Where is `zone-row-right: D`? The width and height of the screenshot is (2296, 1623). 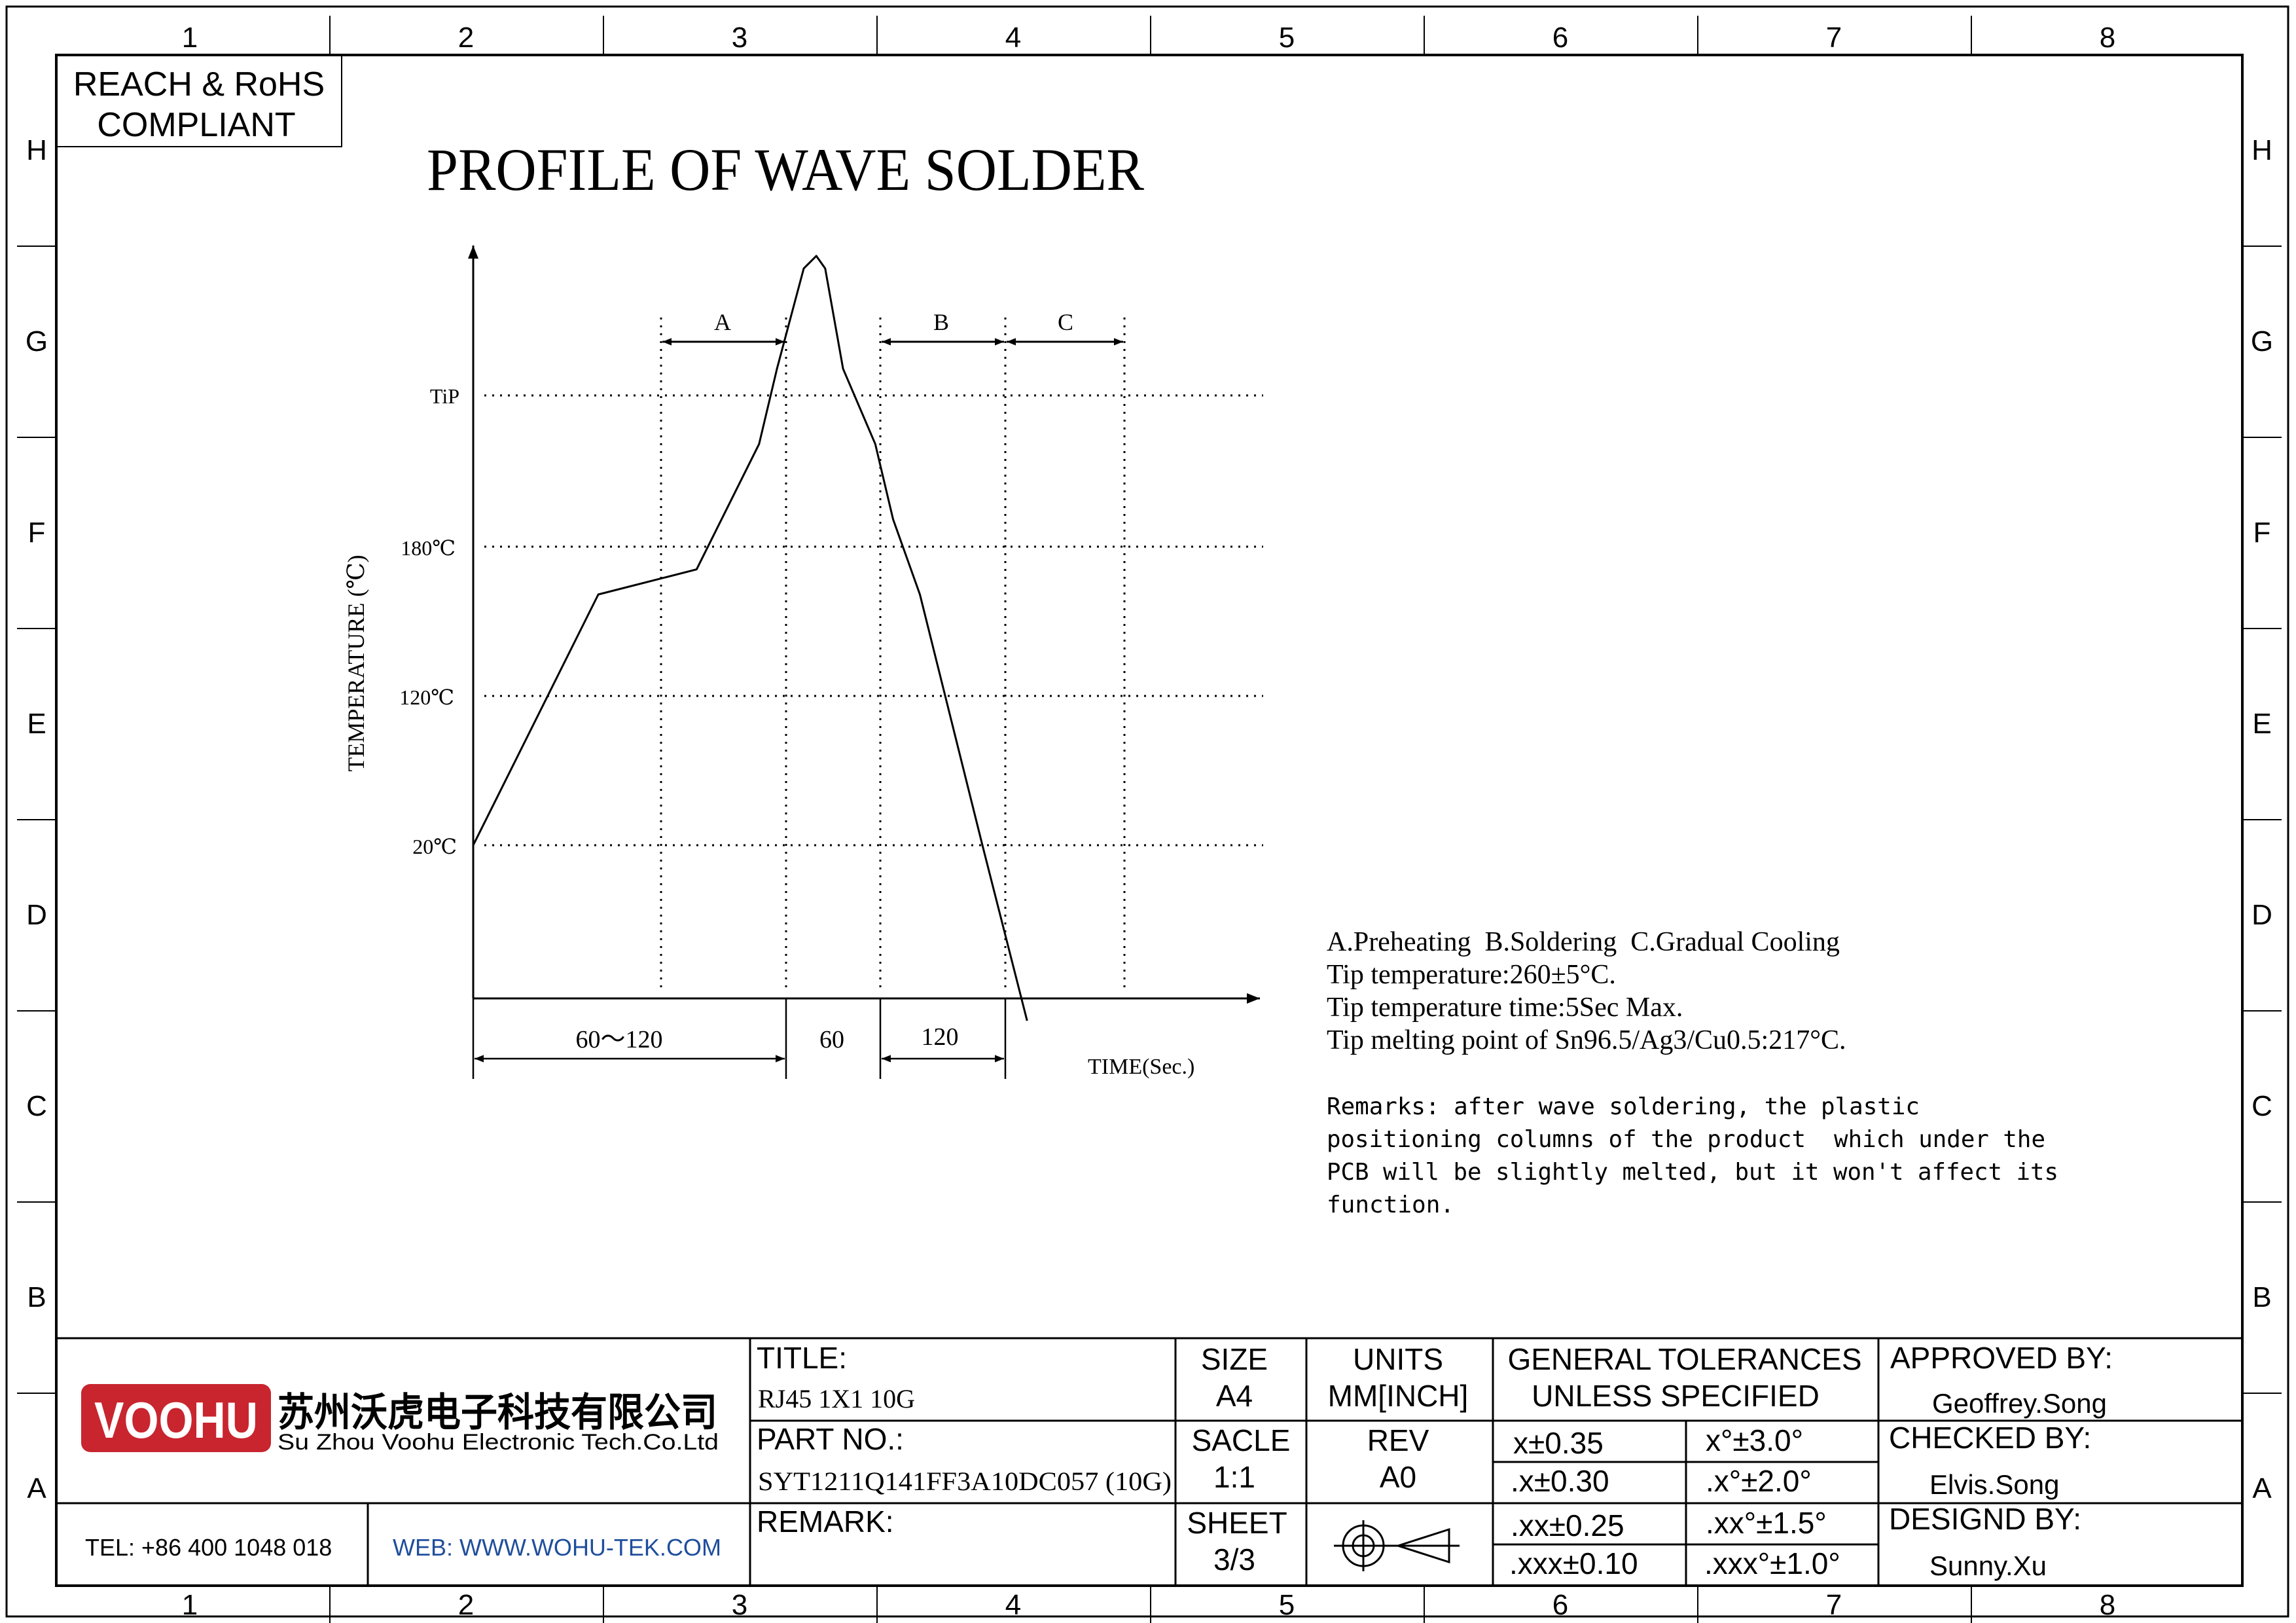 zone-row-right: D is located at coordinates (2261, 915).